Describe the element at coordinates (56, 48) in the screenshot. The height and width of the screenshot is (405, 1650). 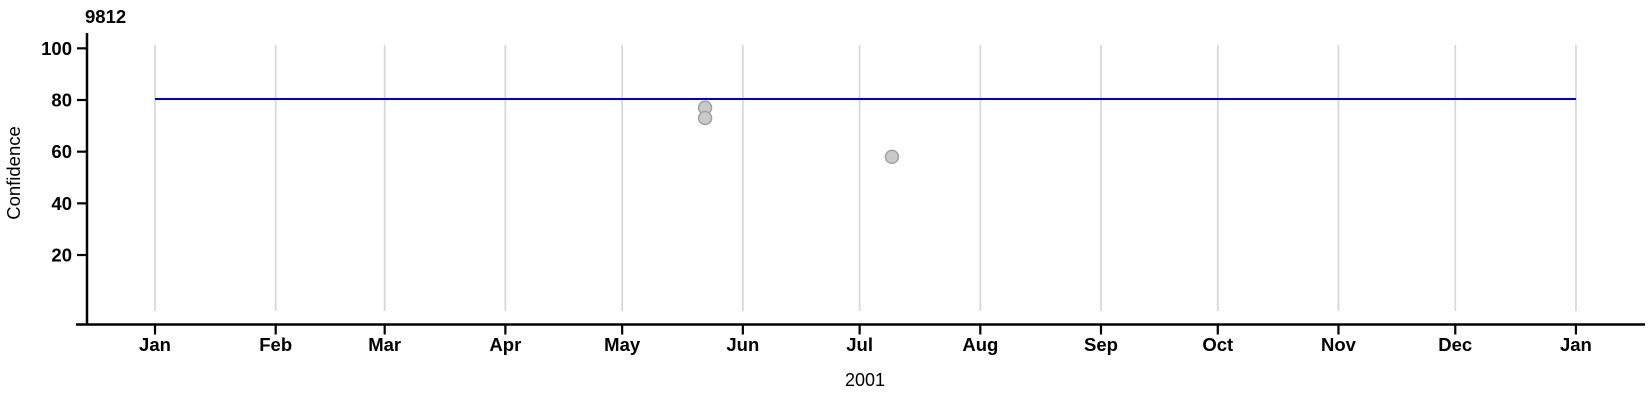
I see `y-tick-label: 100` at that location.